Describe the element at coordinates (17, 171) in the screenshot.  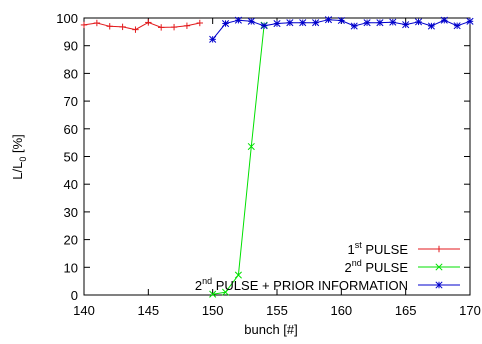
I see `y-axis-label-main: L/L` at that location.